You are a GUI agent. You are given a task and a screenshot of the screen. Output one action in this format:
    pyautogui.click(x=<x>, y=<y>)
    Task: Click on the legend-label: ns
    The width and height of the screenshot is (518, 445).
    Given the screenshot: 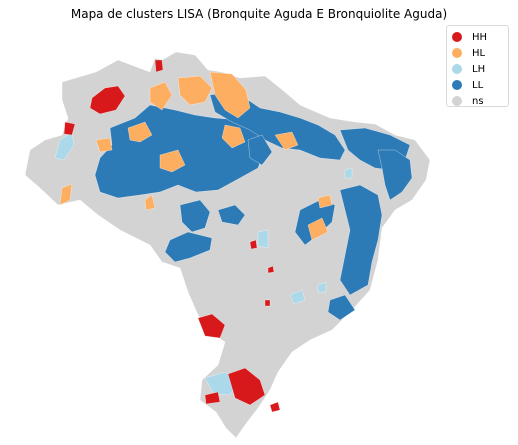 What is the action you would take?
    pyautogui.click(x=478, y=101)
    